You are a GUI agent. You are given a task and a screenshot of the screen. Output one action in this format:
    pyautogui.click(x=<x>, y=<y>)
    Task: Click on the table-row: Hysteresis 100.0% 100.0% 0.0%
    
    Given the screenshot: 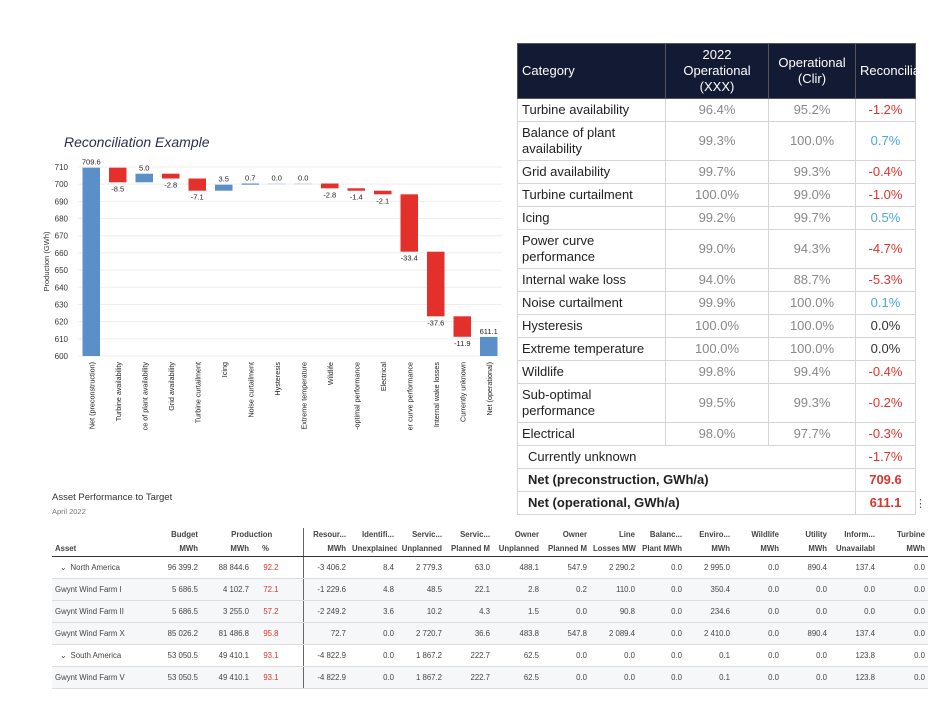 What is the action you would take?
    pyautogui.click(x=716, y=326)
    